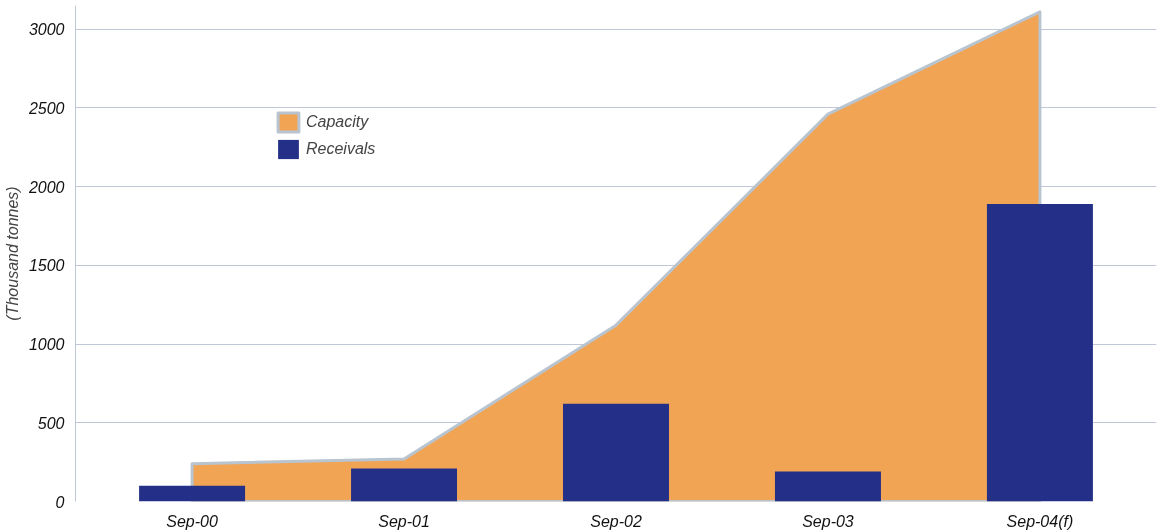 The width and height of the screenshot is (1161, 532). What do you see at coordinates (51, 423) in the screenshot?
I see `y-tick-label: 500` at bounding box center [51, 423].